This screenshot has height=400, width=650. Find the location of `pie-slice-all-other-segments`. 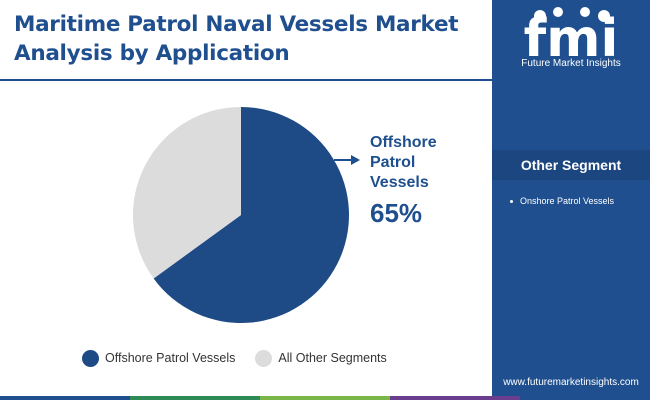

pie-slice-all-other-segments is located at coordinates (187, 193).